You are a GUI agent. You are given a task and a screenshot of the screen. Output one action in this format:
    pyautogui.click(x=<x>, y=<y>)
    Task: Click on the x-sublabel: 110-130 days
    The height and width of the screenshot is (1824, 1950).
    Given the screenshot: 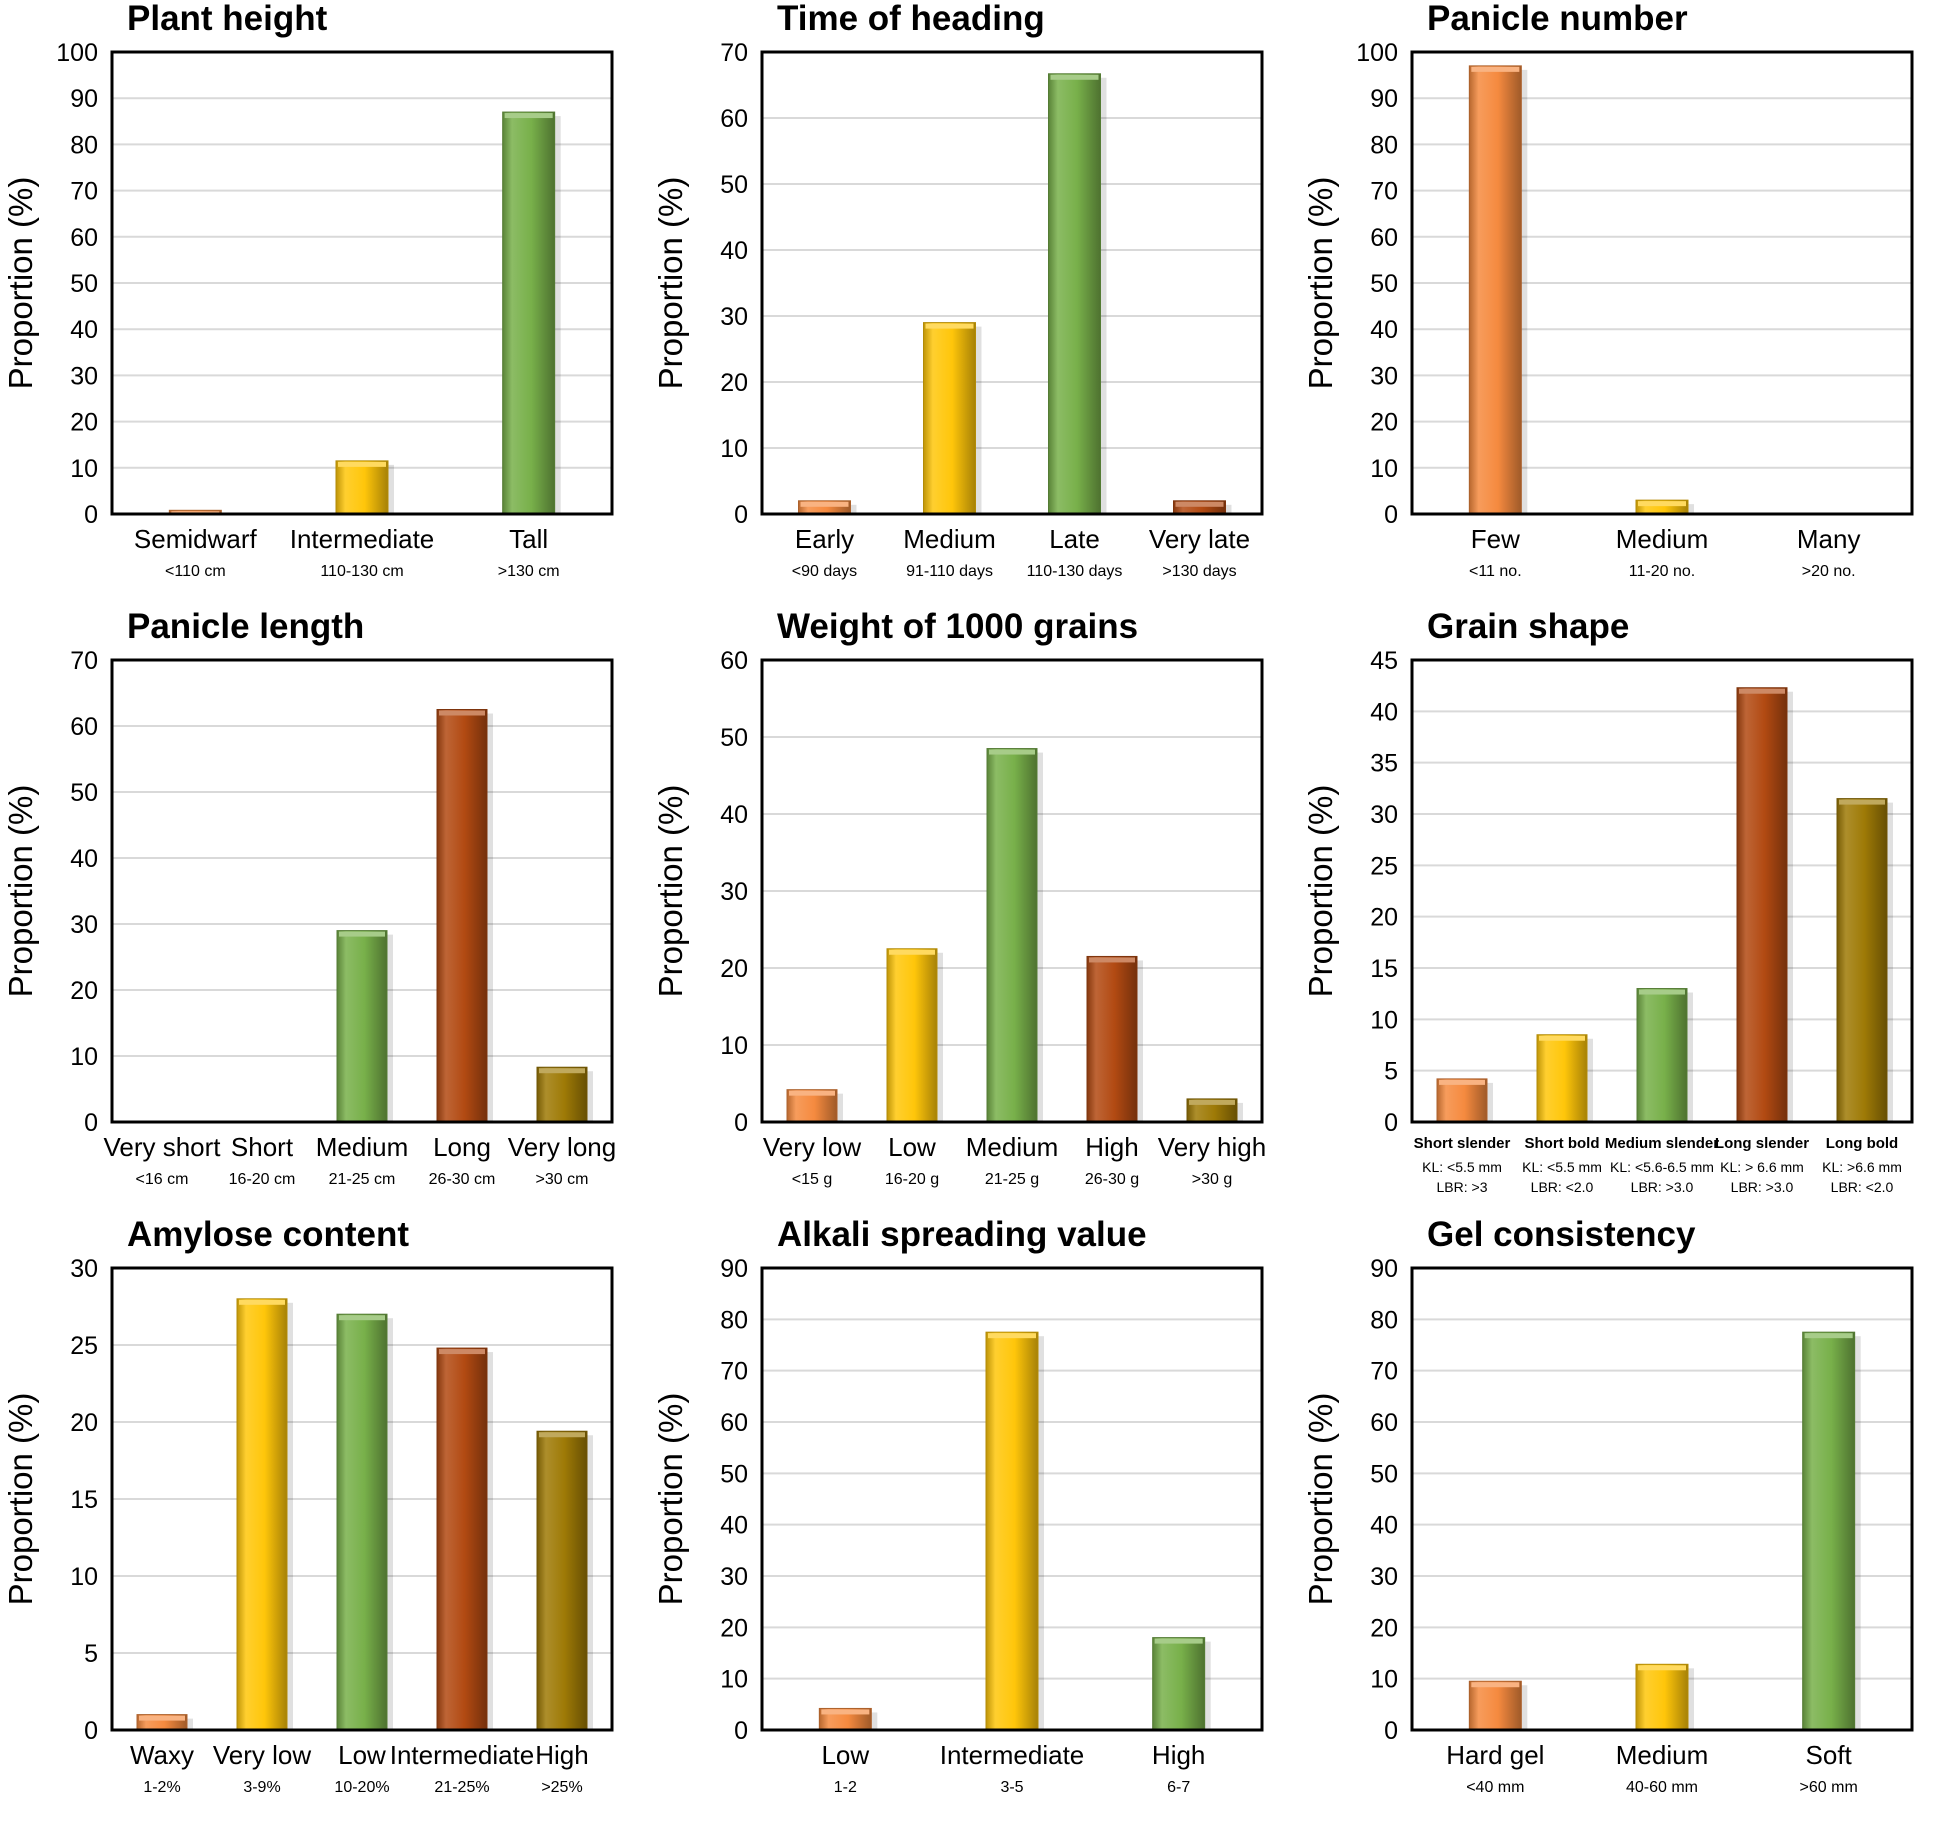 What is the action you would take?
    pyautogui.click(x=1075, y=571)
    